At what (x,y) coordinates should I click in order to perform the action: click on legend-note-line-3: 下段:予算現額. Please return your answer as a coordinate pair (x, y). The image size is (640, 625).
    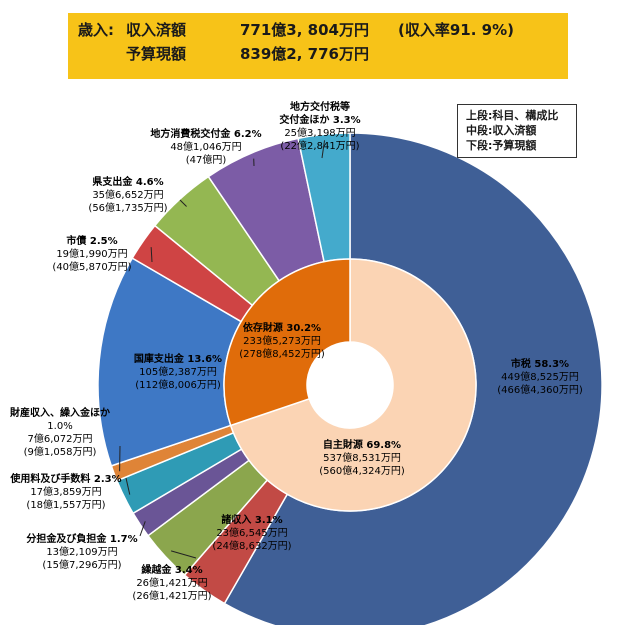
    Looking at the image, I should click on (501, 145).